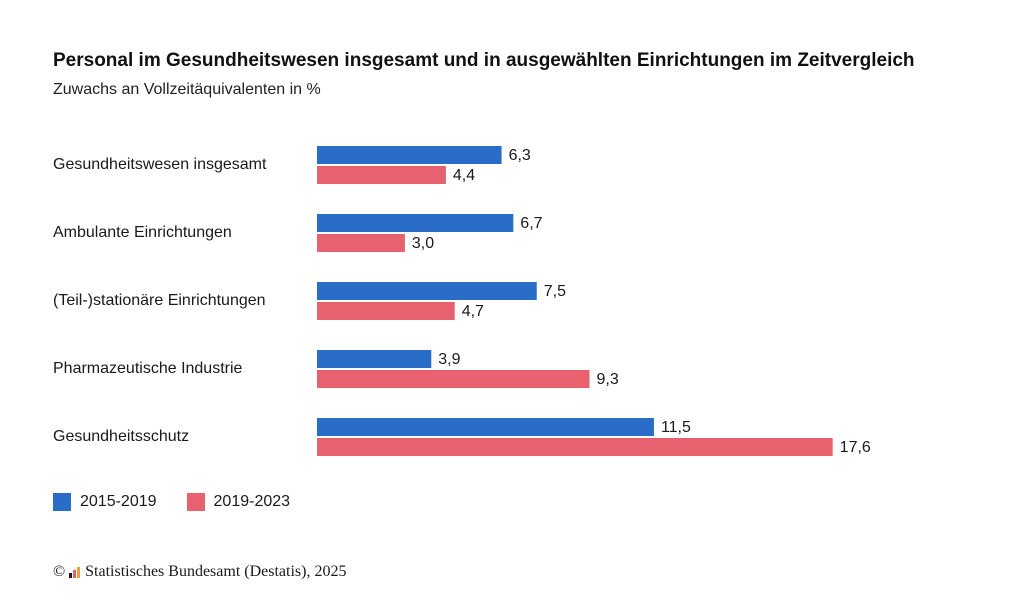 The image size is (1024, 600). What do you see at coordinates (121, 436) in the screenshot?
I see `category-label: Gesundheitsschutz` at bounding box center [121, 436].